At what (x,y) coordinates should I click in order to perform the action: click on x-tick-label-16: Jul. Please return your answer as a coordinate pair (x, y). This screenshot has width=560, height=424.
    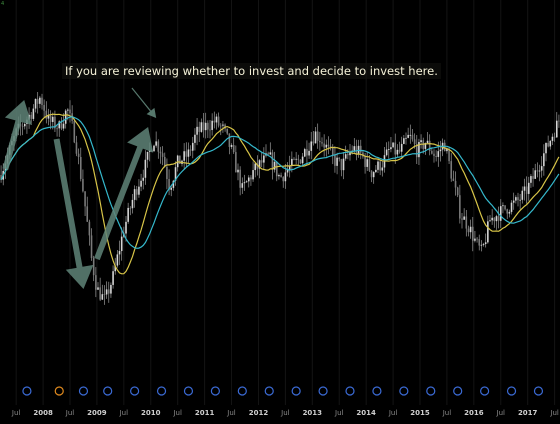
    Looking at the image, I should click on (447, 413).